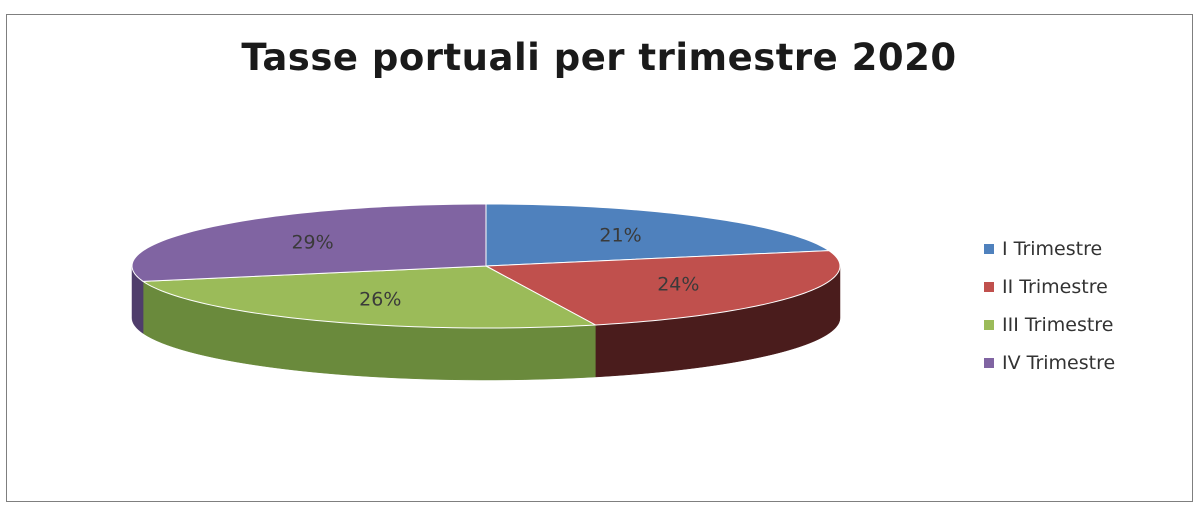 This screenshot has height=520, width=1198. I want to click on legend-item: I Trimestre, so click(1049, 249).